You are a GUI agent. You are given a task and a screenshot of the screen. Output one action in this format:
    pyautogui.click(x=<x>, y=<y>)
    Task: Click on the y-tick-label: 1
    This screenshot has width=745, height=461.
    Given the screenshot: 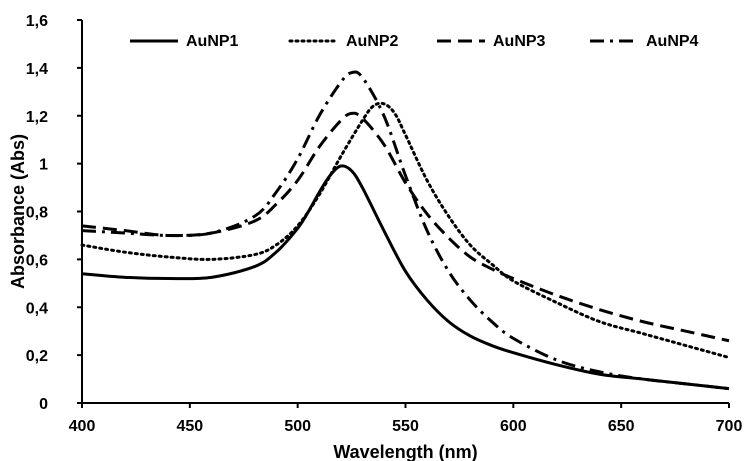 What is the action you would take?
    pyautogui.click(x=43, y=165)
    